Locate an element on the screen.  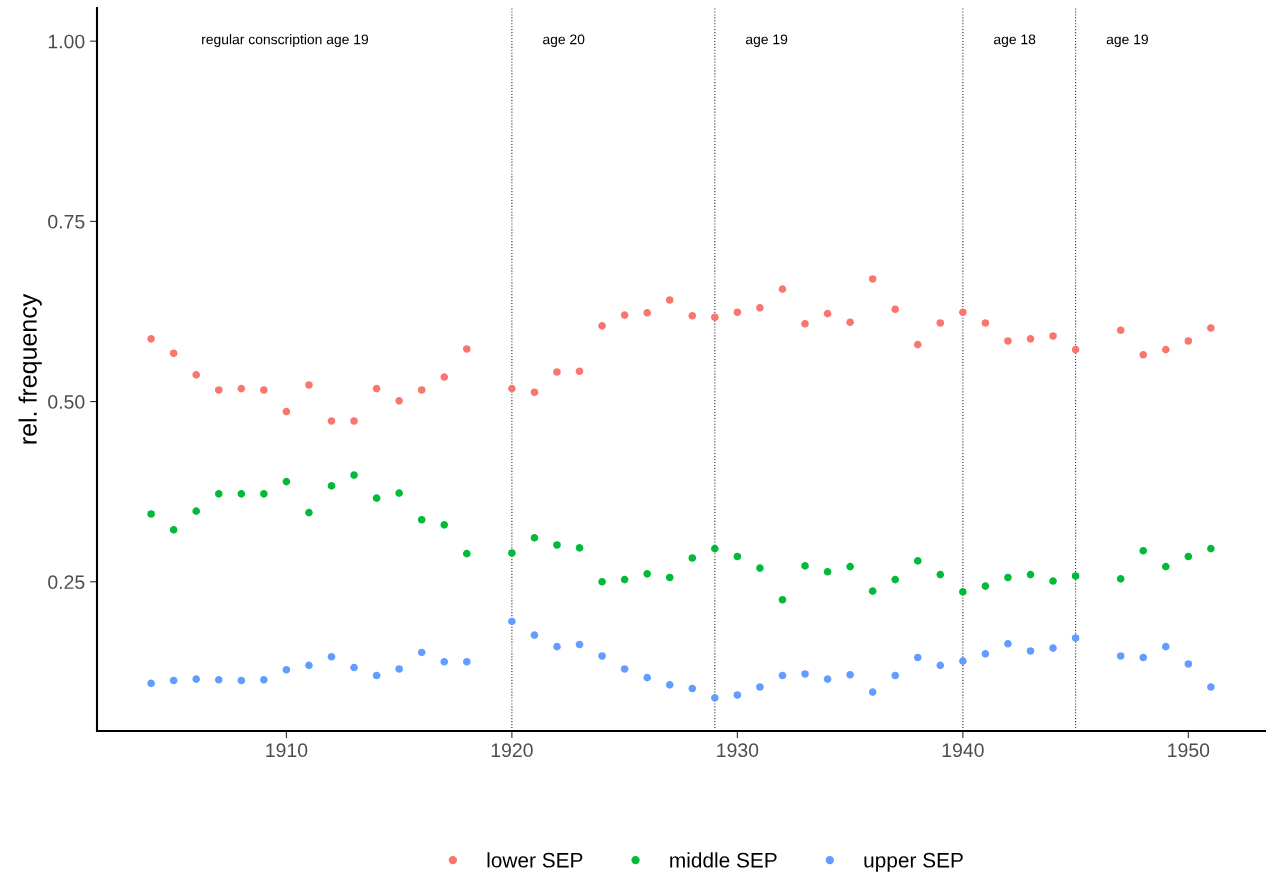
x-tick-label: 1920 is located at coordinates (512, 750).